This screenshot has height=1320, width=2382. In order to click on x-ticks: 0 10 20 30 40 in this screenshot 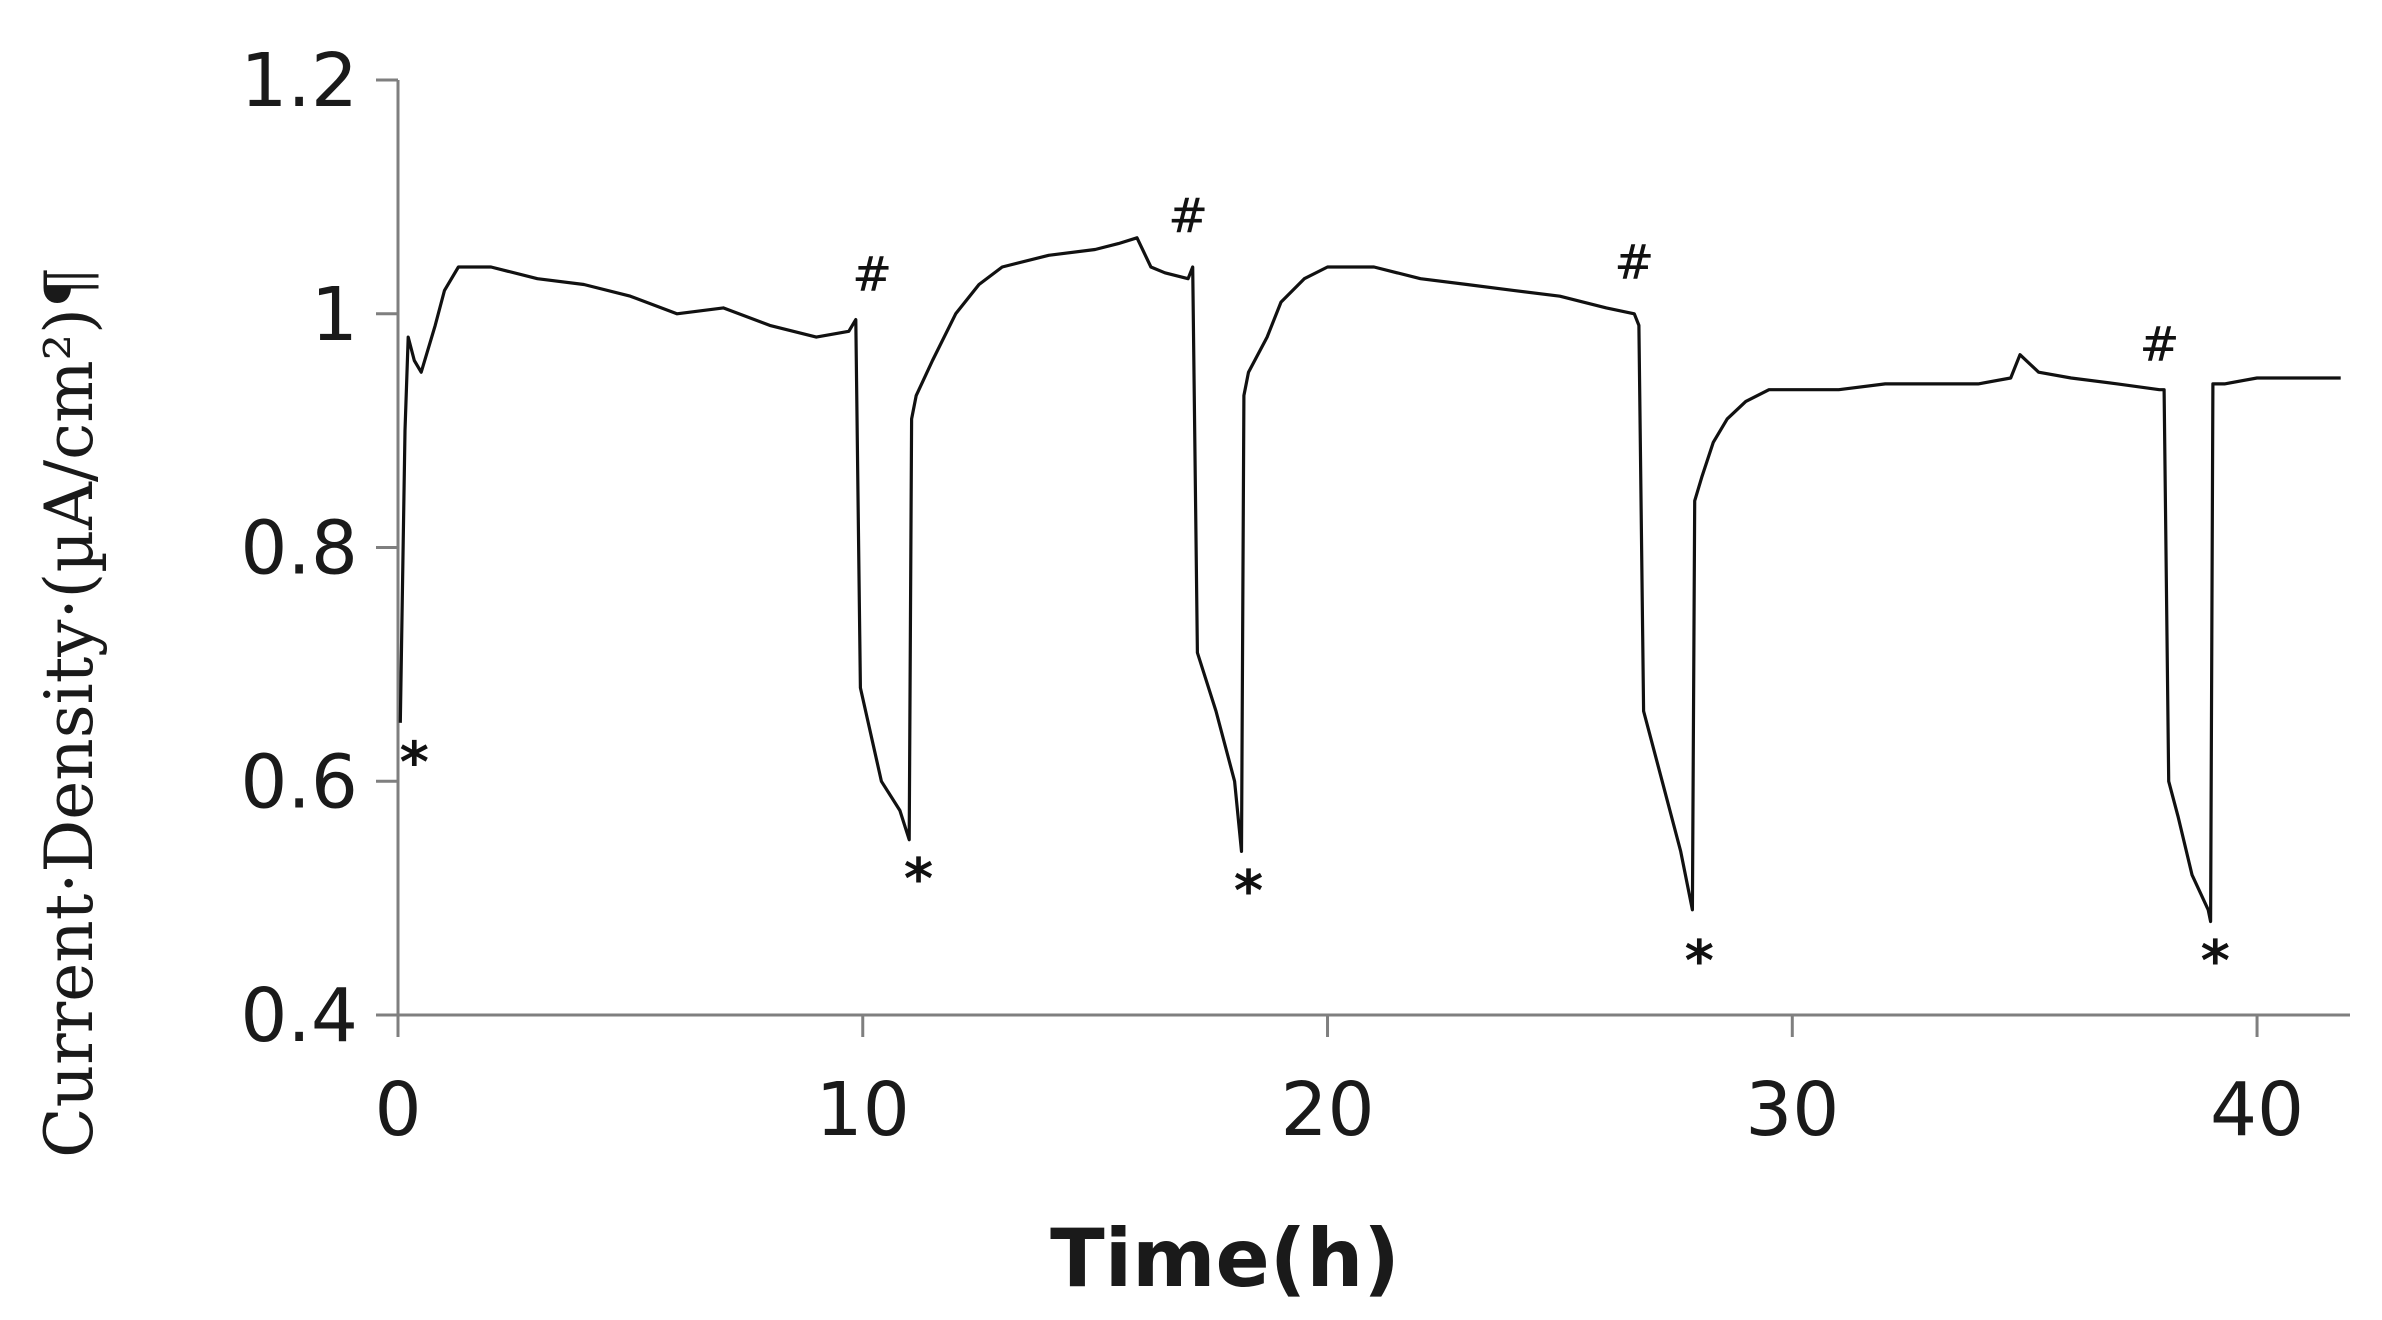, I will do `click(1339, 1084)`.